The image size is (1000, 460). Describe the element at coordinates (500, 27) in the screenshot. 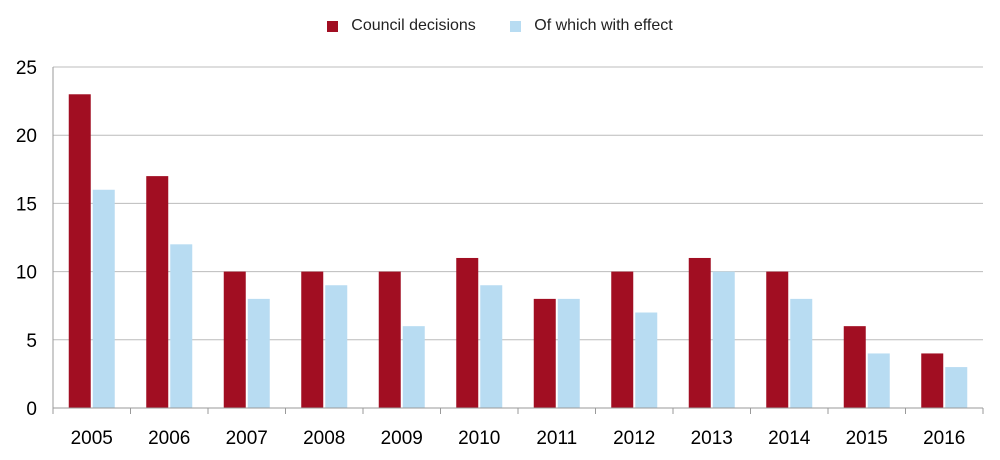

I see `legend: Council decisions Of which with effect` at that location.